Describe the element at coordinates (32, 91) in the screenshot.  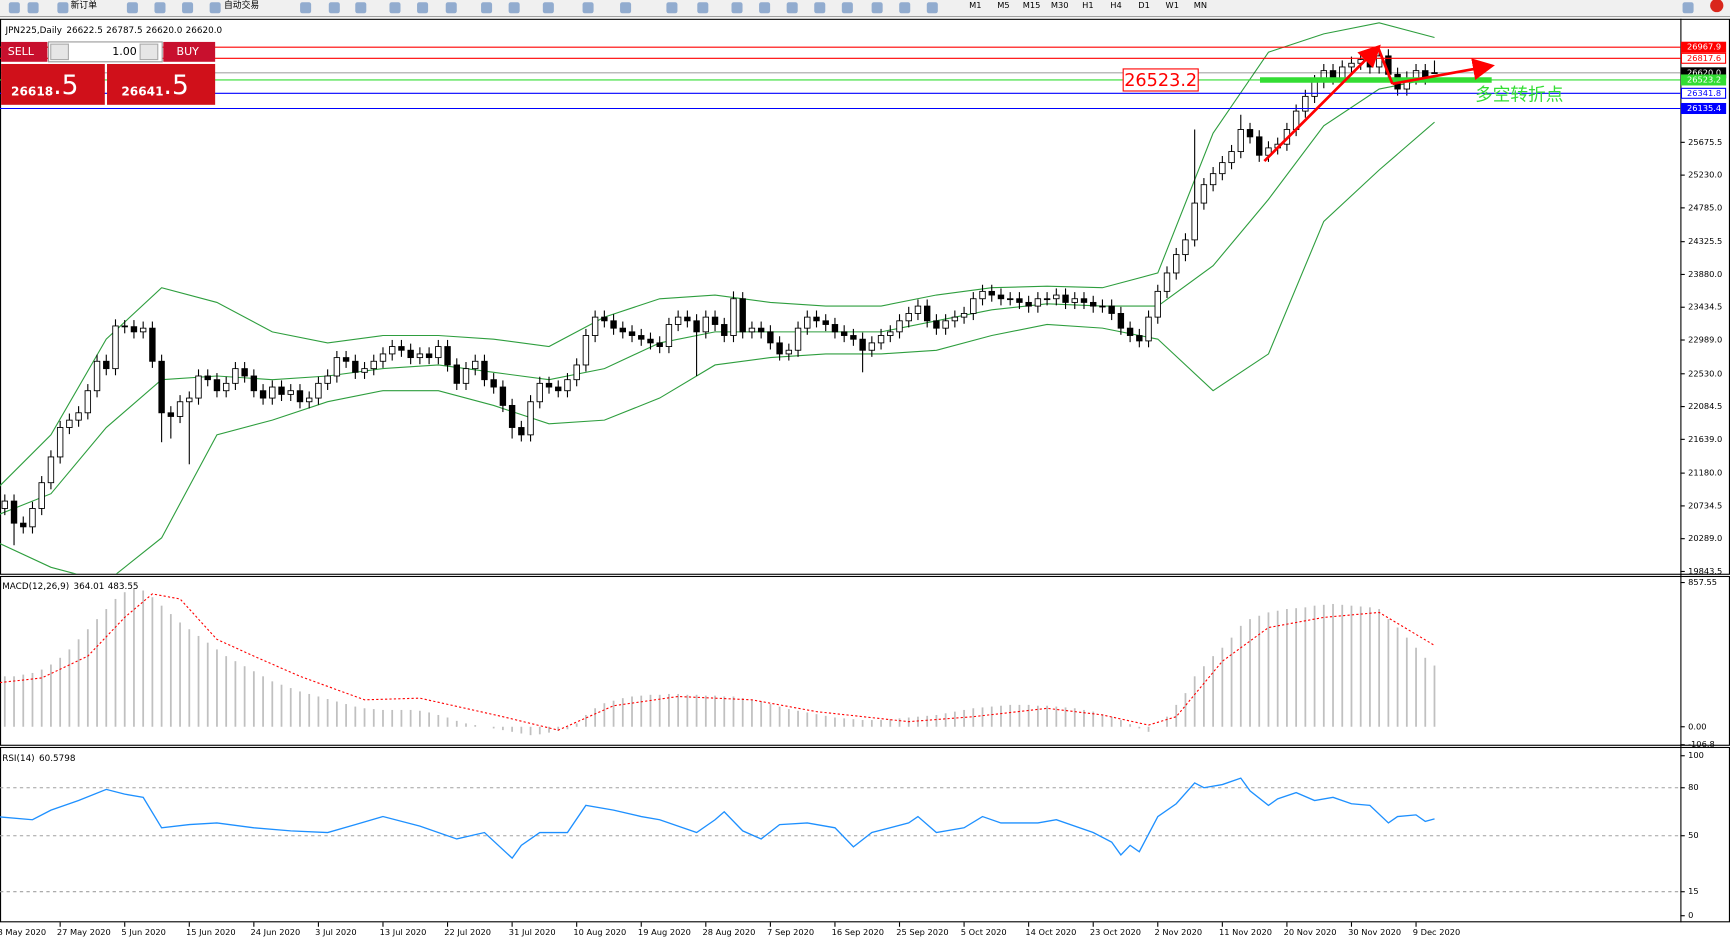
I see `bid-main: 26618` at that location.